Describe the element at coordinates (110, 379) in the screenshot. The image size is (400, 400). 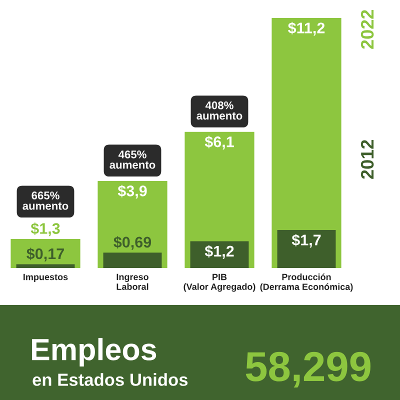
I see `text: en Estados Unidos` at that location.